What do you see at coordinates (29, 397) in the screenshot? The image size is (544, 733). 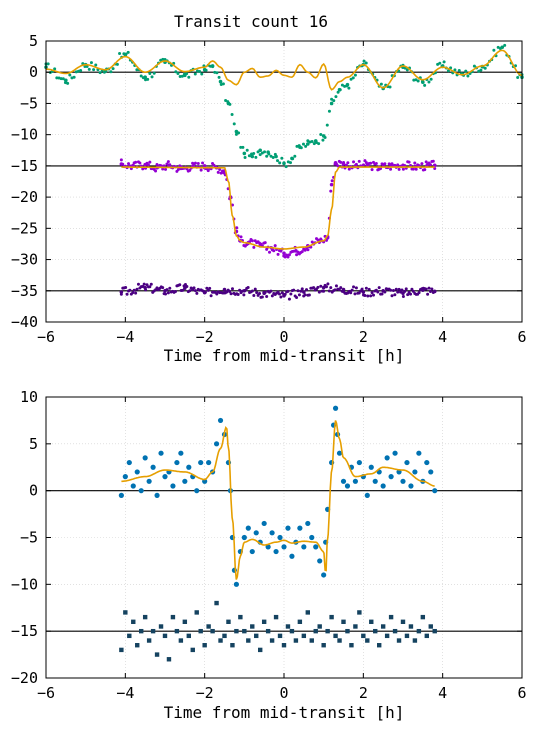 I see `y-tick-label: 10` at bounding box center [29, 397].